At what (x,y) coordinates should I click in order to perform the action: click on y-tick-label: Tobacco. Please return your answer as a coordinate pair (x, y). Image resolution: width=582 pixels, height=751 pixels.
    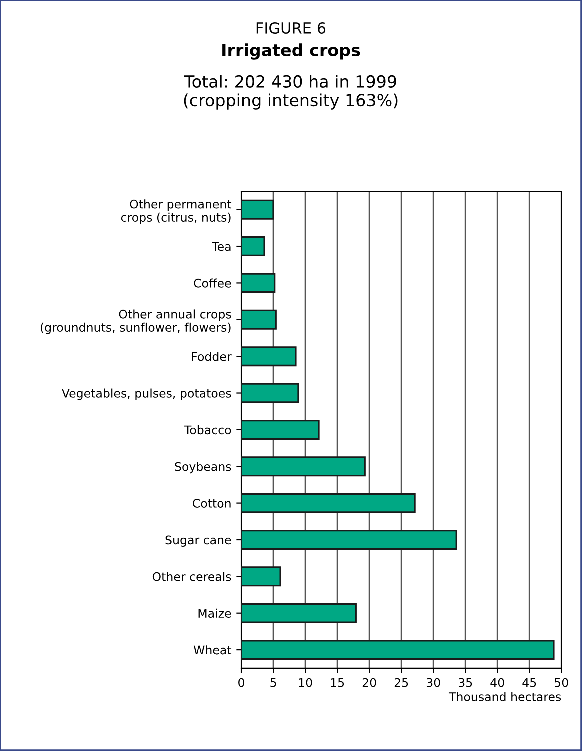
    Looking at the image, I should click on (208, 430).